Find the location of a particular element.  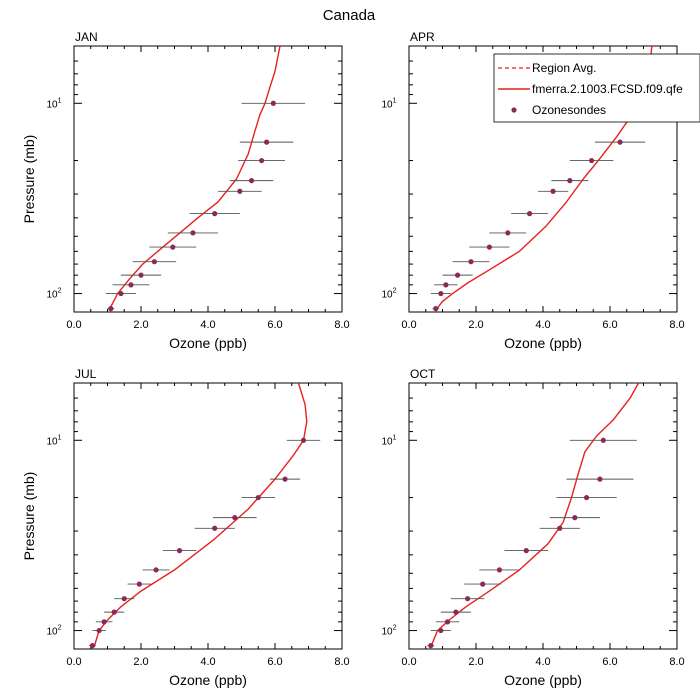

panel-title: OCT is located at coordinates (423, 374).